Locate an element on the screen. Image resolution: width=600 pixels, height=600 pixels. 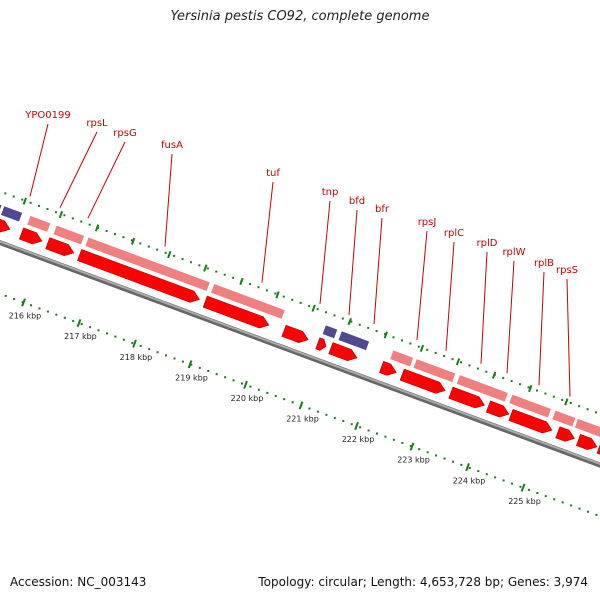
kbp-tick-label: 222 kbp is located at coordinates (358, 439).